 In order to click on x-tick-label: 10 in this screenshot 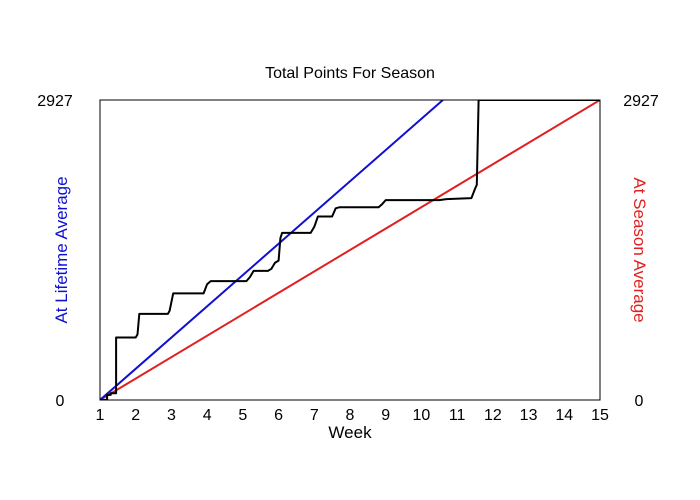, I will do `click(422, 415)`.